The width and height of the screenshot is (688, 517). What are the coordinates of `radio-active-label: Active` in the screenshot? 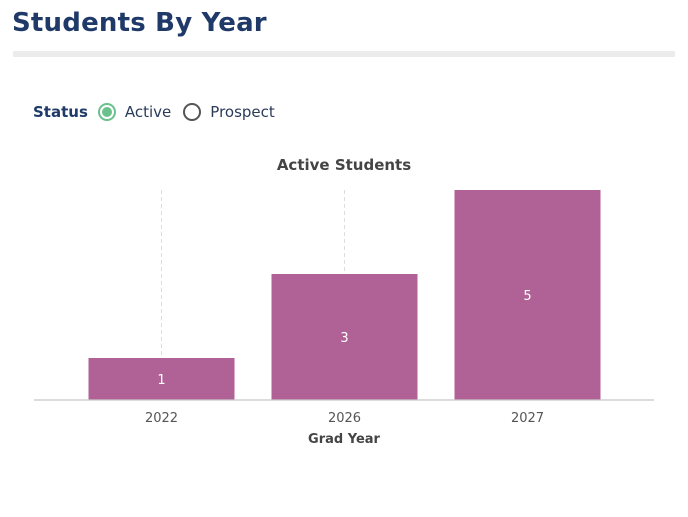 It's located at (148, 112).